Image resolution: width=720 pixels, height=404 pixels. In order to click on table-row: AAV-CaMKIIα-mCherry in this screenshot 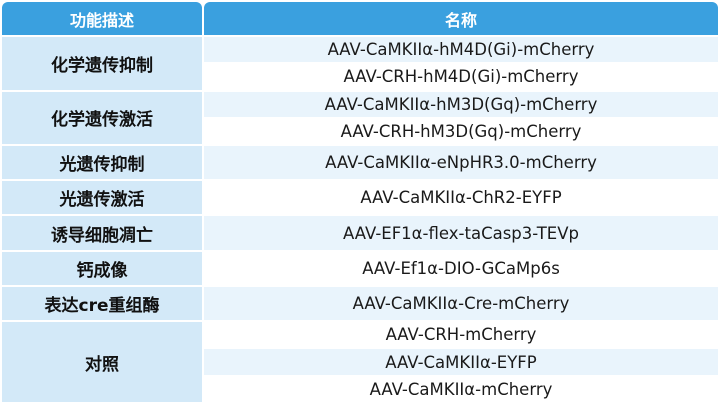, I will do `click(360, 389)`.